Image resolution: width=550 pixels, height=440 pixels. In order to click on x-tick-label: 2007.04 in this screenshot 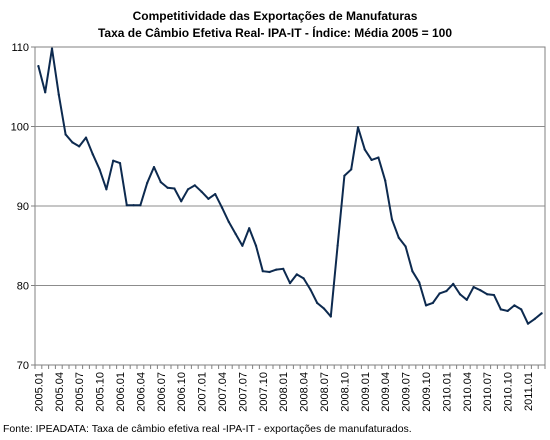, I will do `click(223, 392)`.